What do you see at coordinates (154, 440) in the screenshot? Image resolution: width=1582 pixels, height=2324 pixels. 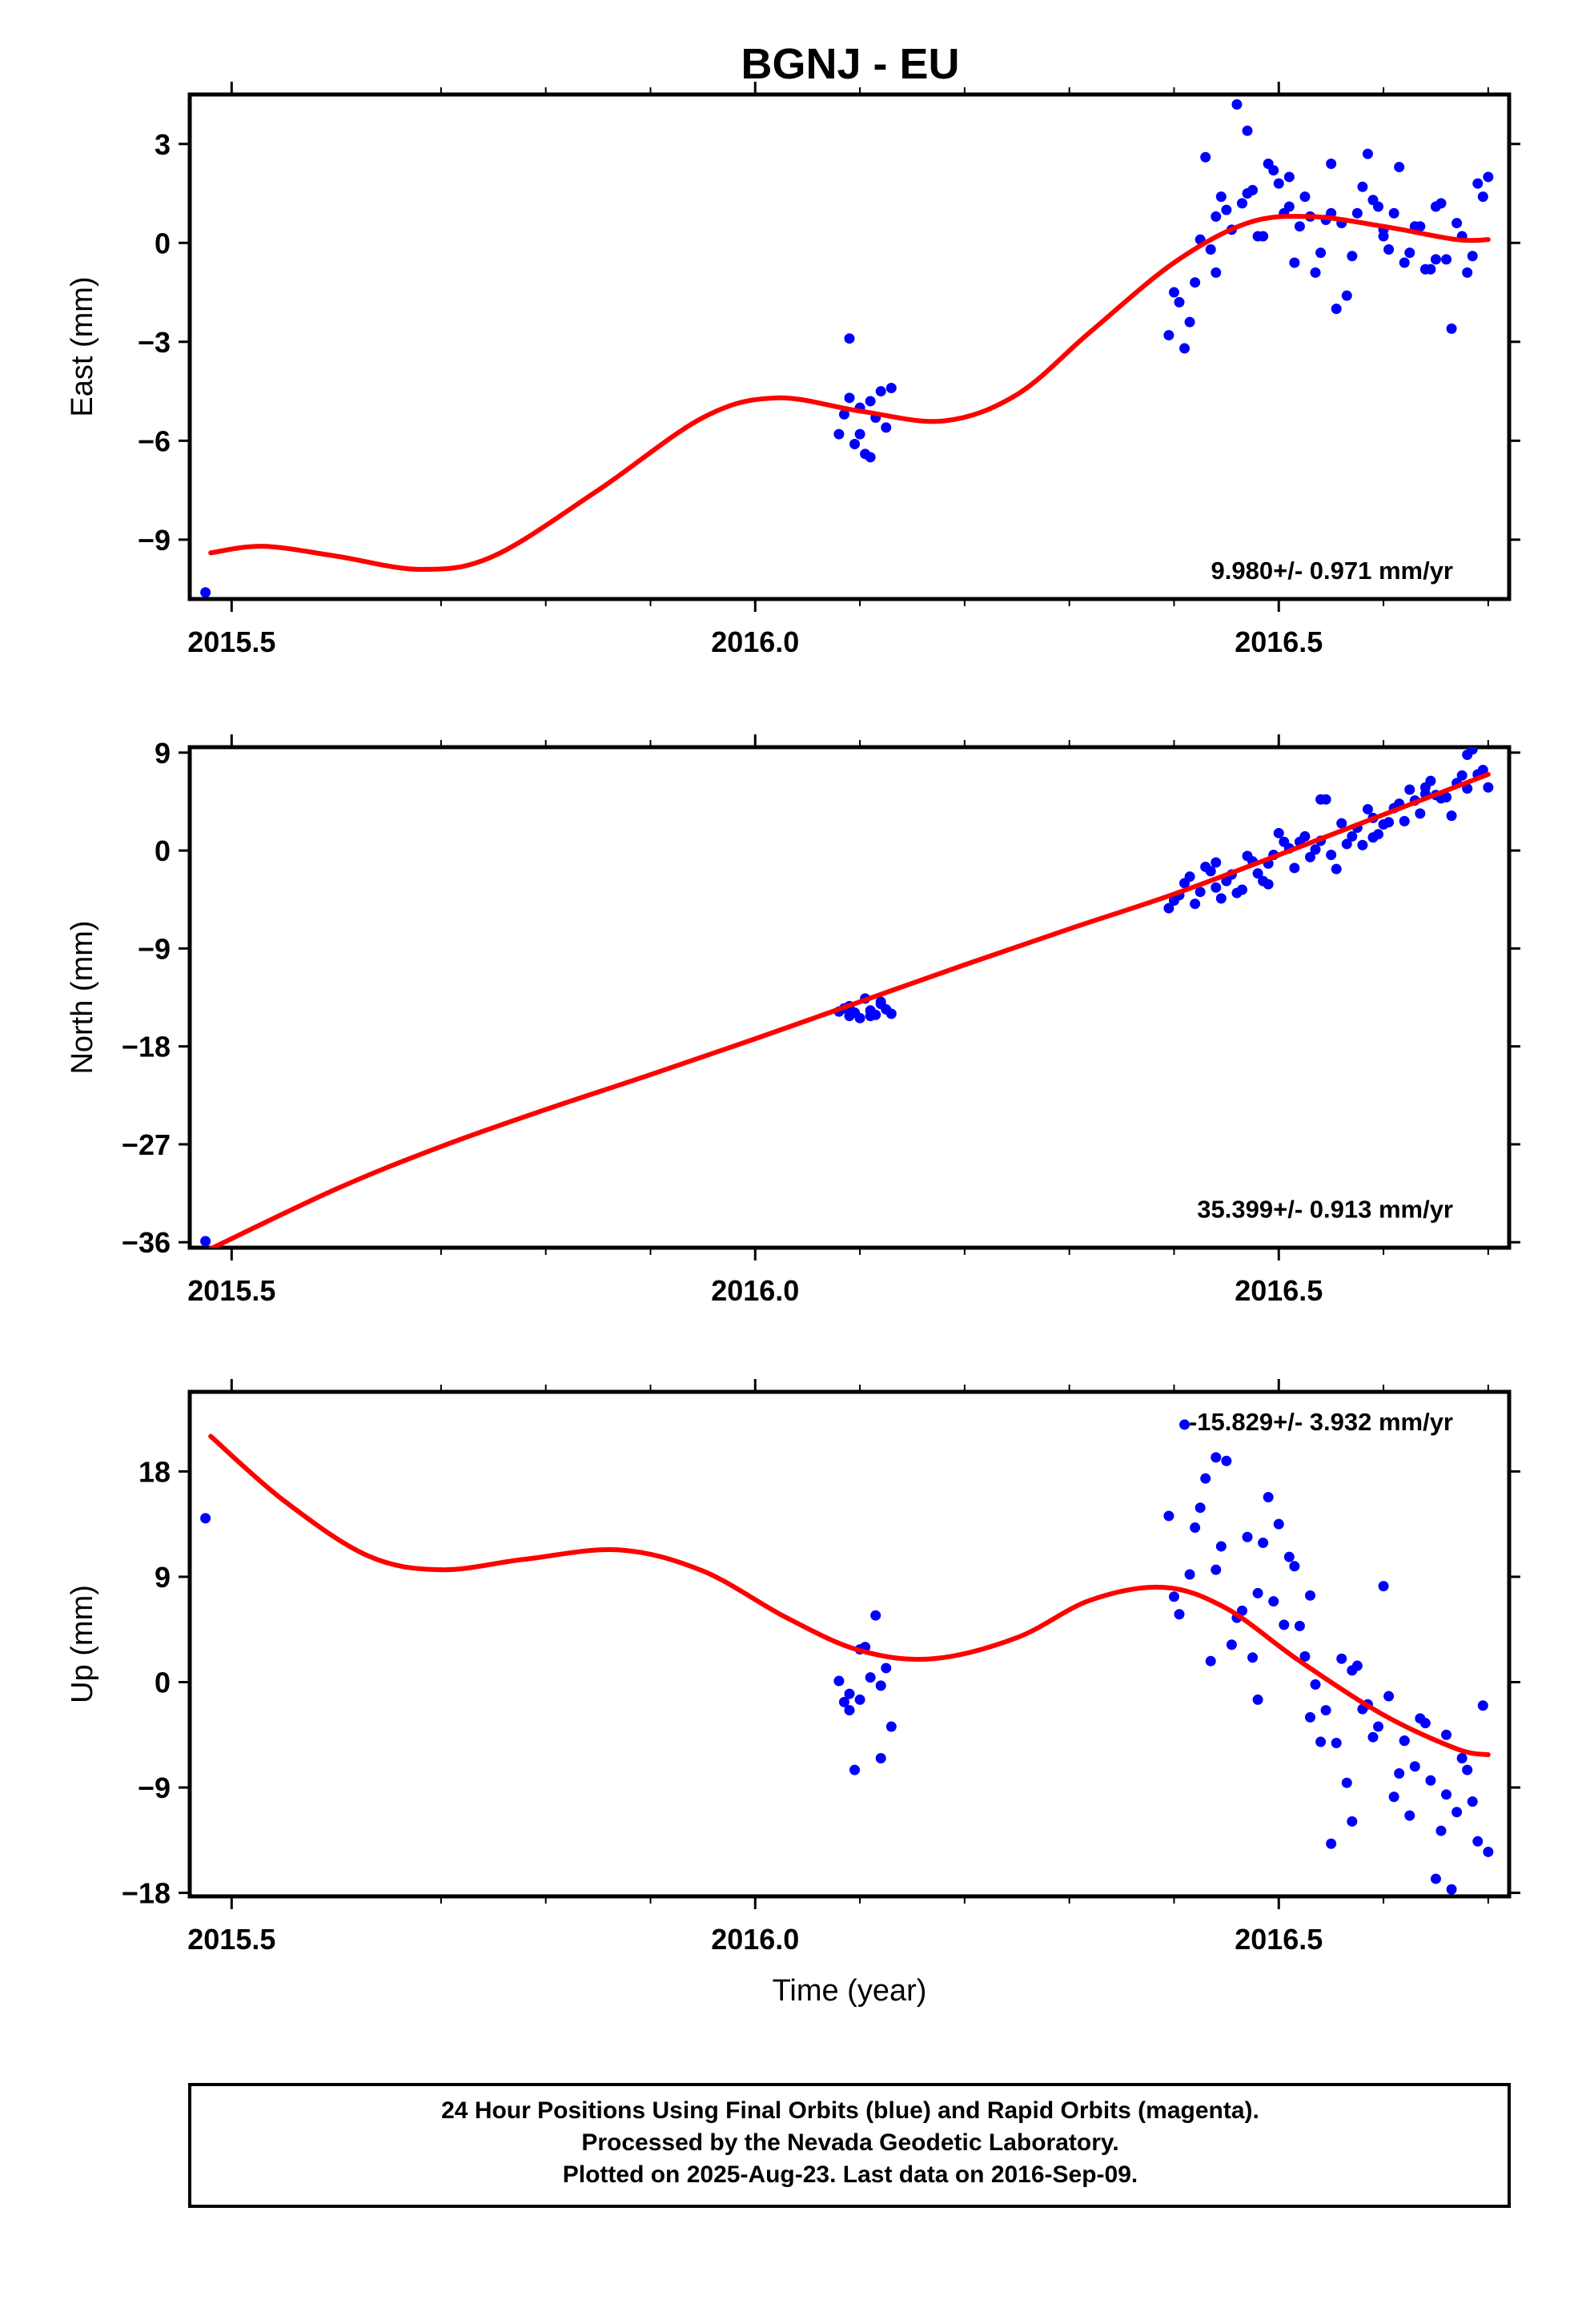 I see `y-tick-label: −6` at bounding box center [154, 440].